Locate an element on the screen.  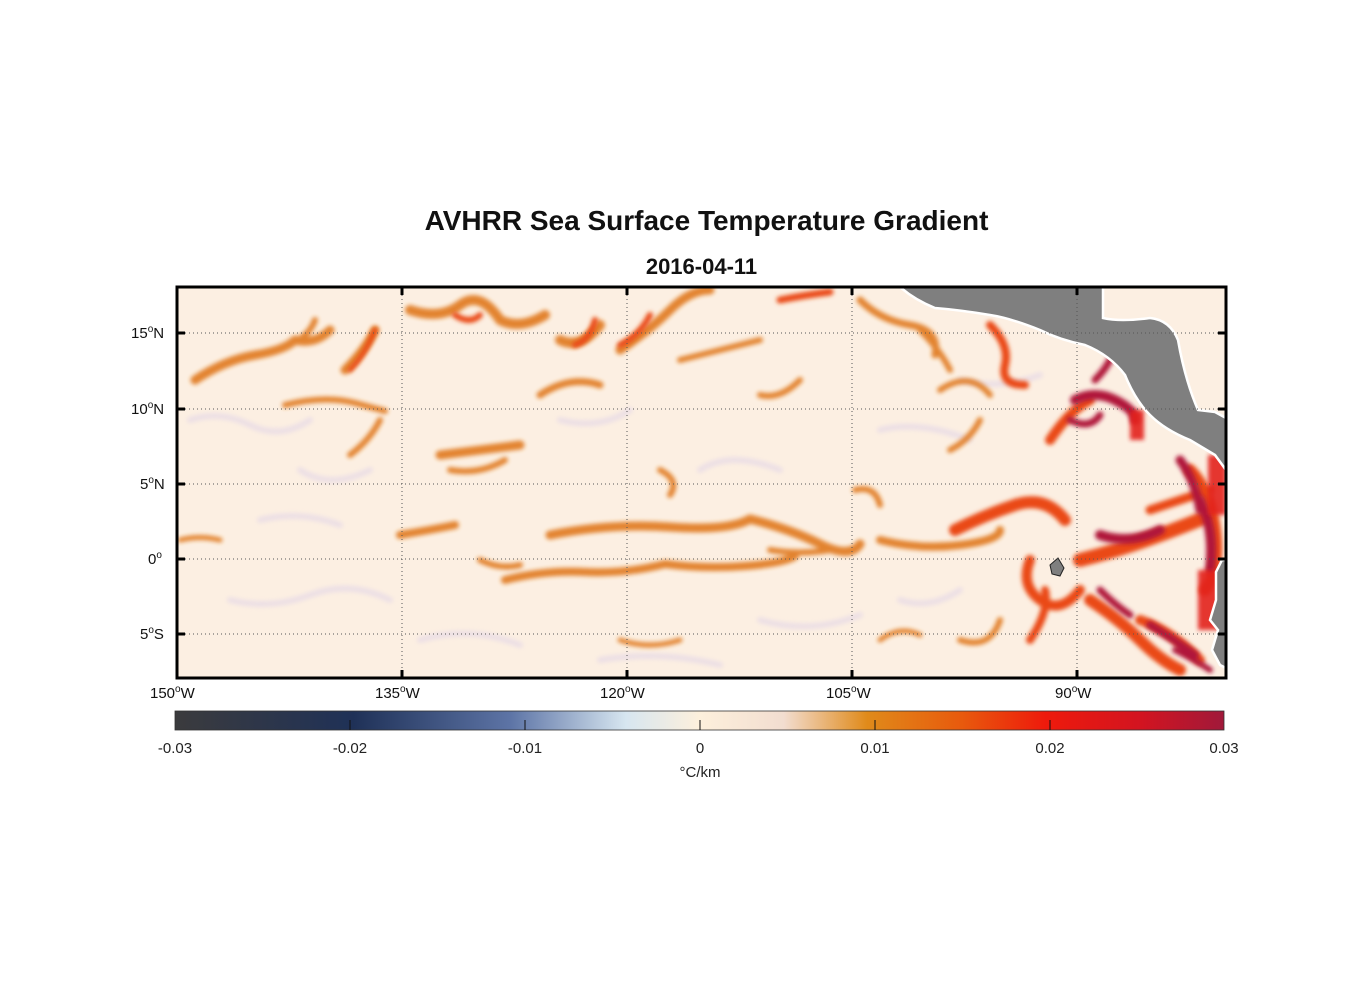
lat-label-10n: 10oN is located at coordinates (148, 409).